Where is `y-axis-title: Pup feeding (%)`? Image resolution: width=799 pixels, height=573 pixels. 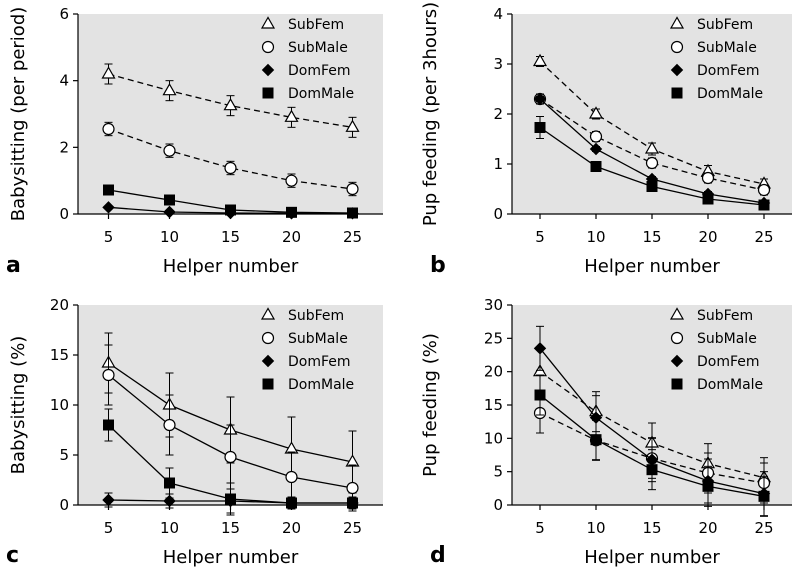 y-axis-title: Pup feeding (%) is located at coordinates (430, 405).